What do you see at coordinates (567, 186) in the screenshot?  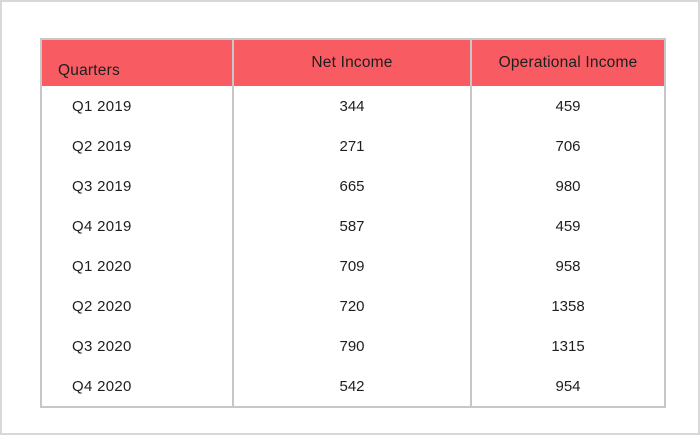 I see `value-cell: 980` at bounding box center [567, 186].